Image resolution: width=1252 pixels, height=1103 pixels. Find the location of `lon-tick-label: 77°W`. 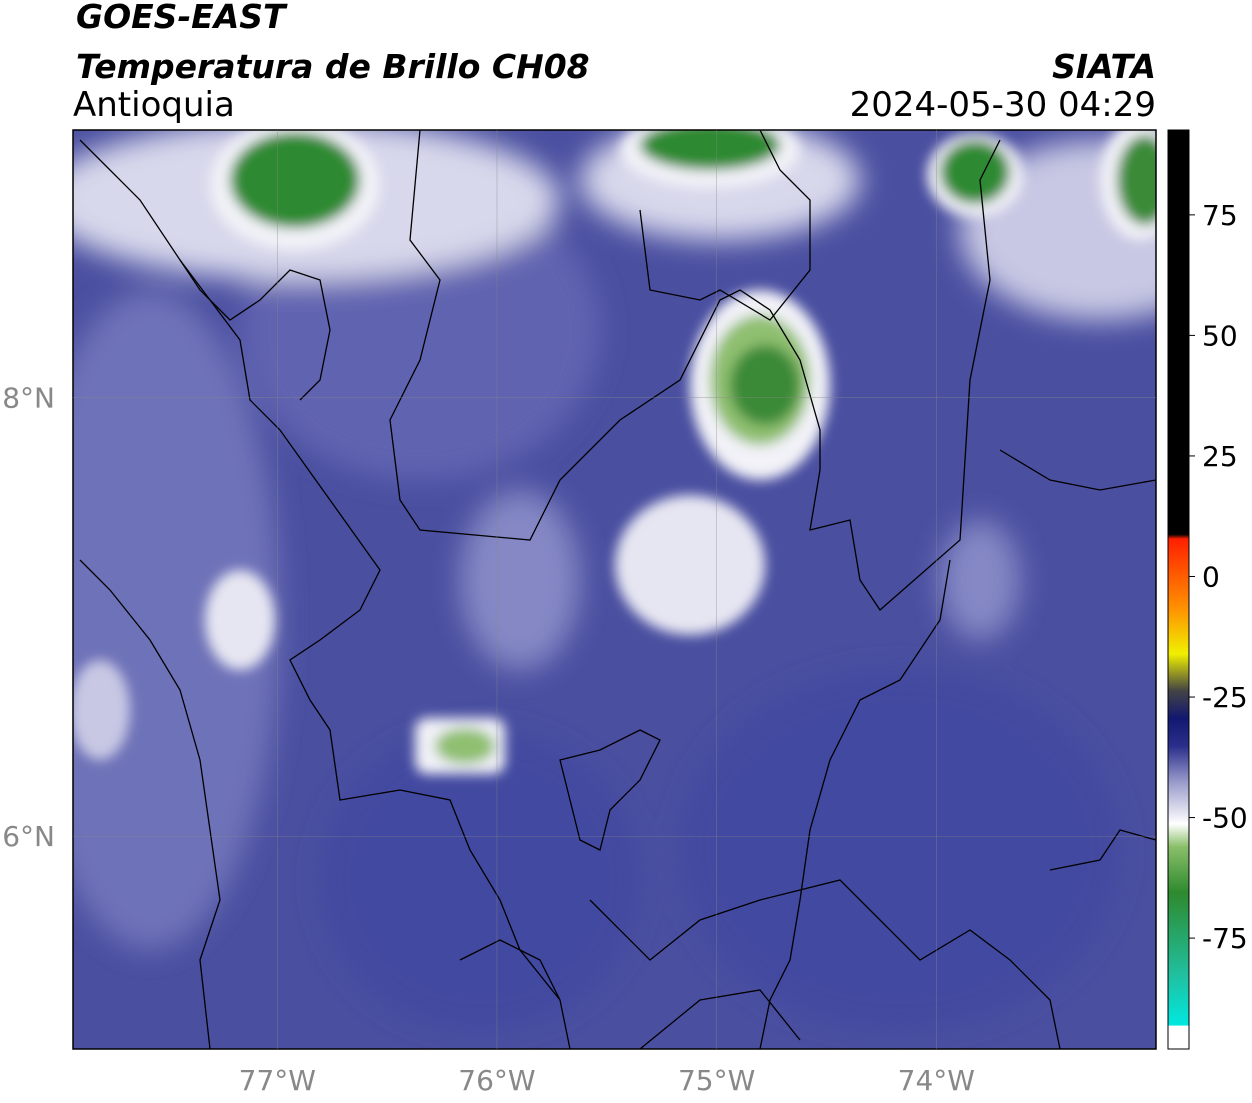

lon-tick-label: 77°W is located at coordinates (277, 1080).